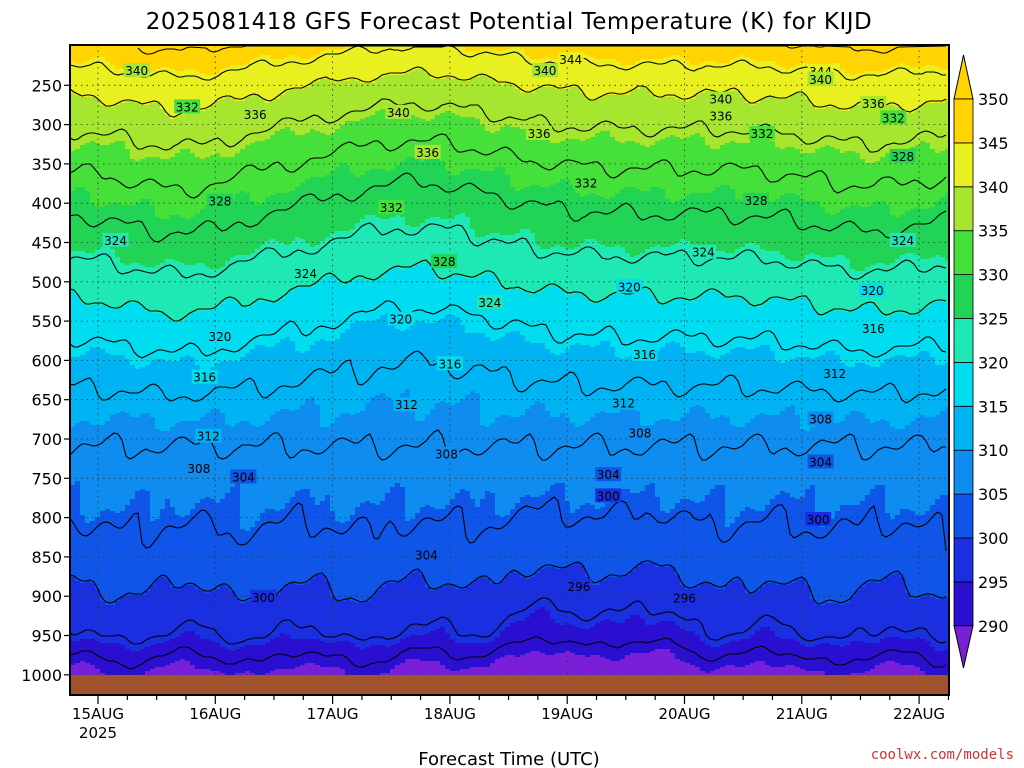 The height and width of the screenshot is (768, 1024). What do you see at coordinates (993, 494) in the screenshot?
I see `colorbar-tick-label: 305` at bounding box center [993, 494].